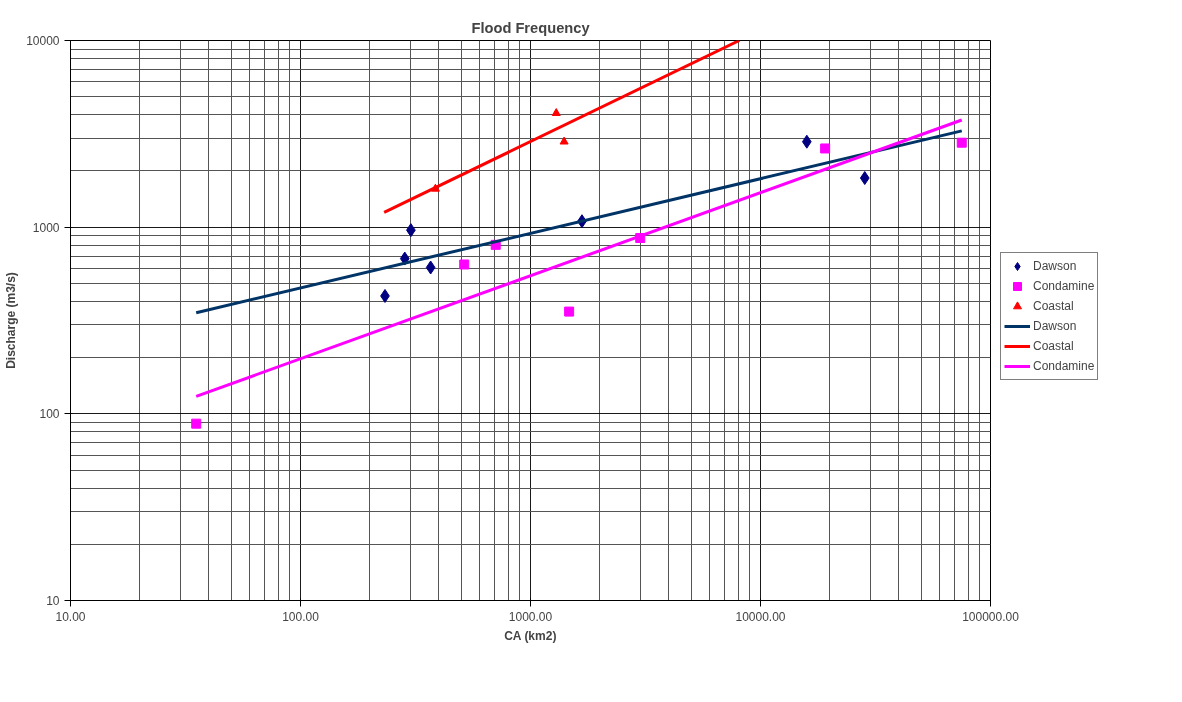 The width and height of the screenshot is (1182, 702). Describe the element at coordinates (301, 616) in the screenshot. I see `x-tick-label: 100.00` at that location.